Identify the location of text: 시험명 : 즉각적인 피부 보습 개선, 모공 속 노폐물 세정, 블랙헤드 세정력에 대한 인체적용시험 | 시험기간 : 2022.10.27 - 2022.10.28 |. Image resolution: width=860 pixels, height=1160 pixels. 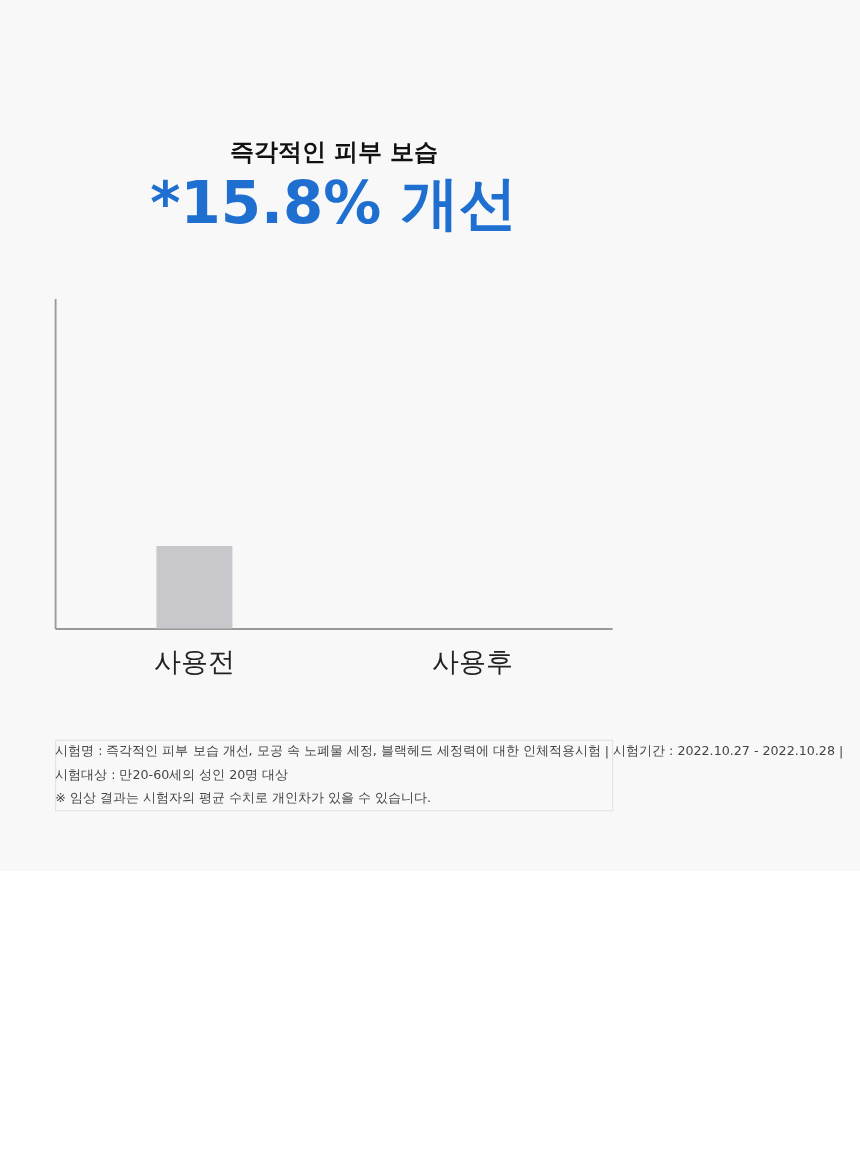
(449, 751).